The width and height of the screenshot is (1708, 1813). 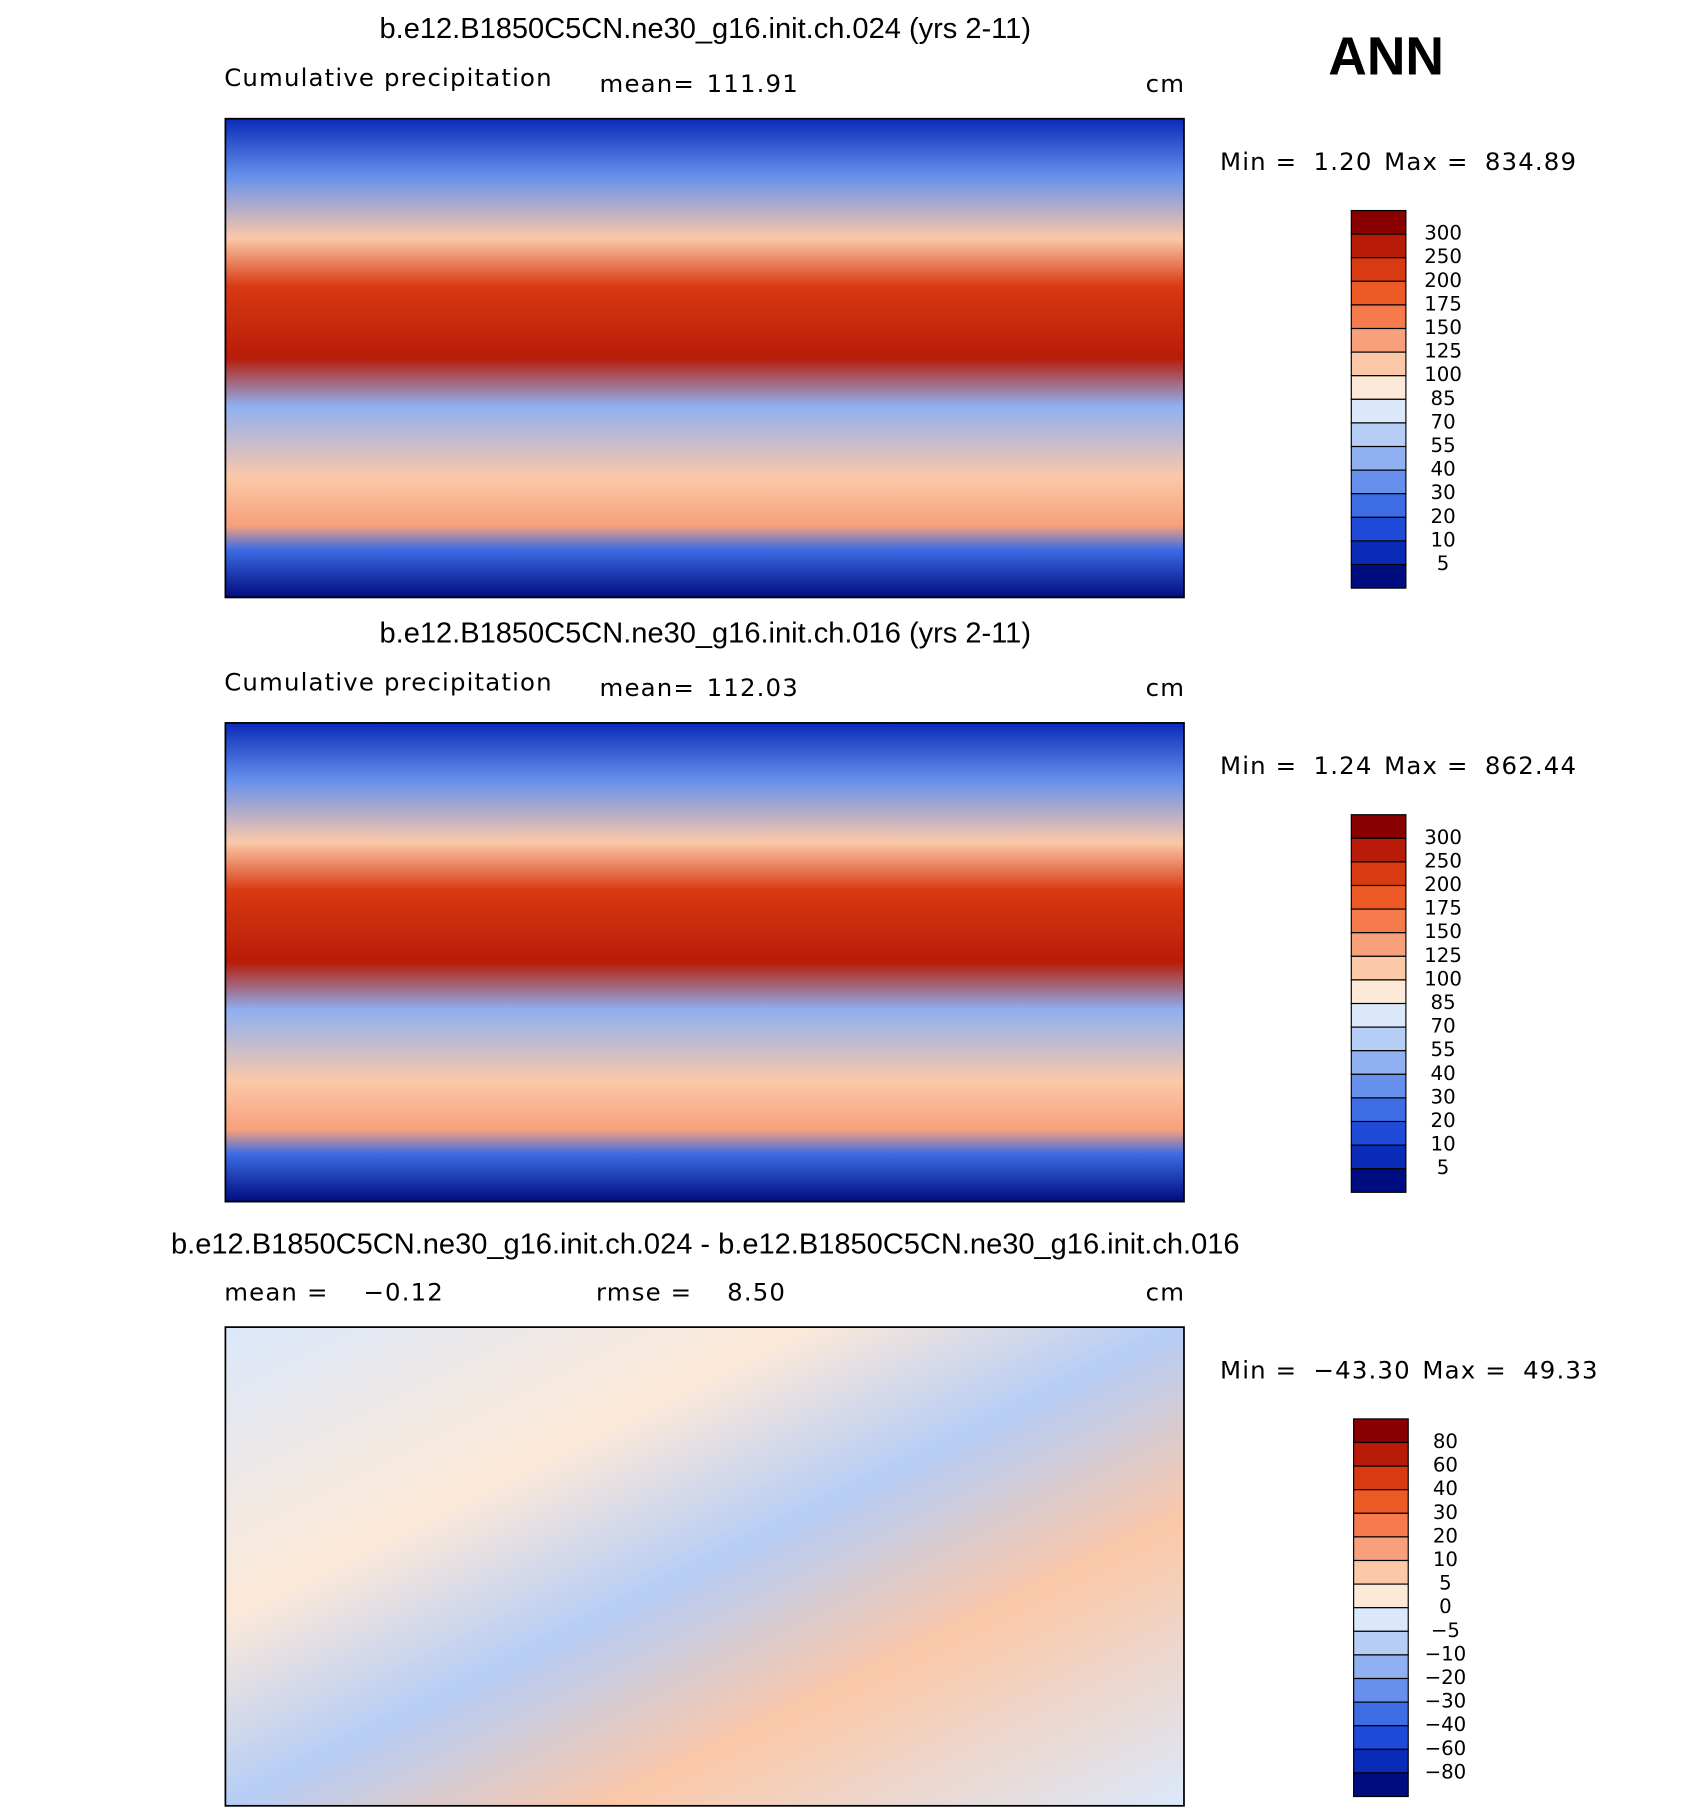 I want to click on min-max-part: 1.24, so click(x=1343, y=765).